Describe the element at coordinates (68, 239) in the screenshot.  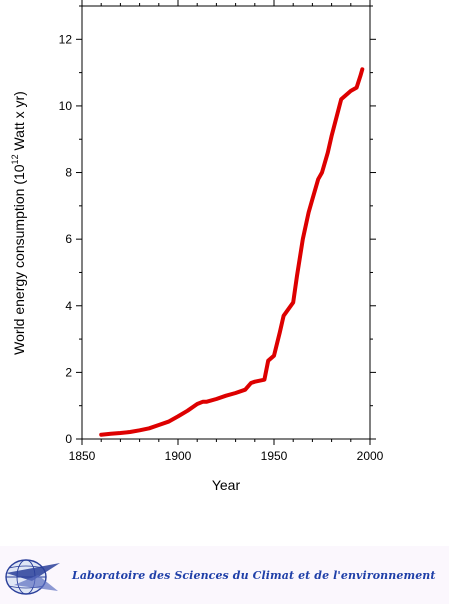
I see `y-tick-label: 6` at that location.